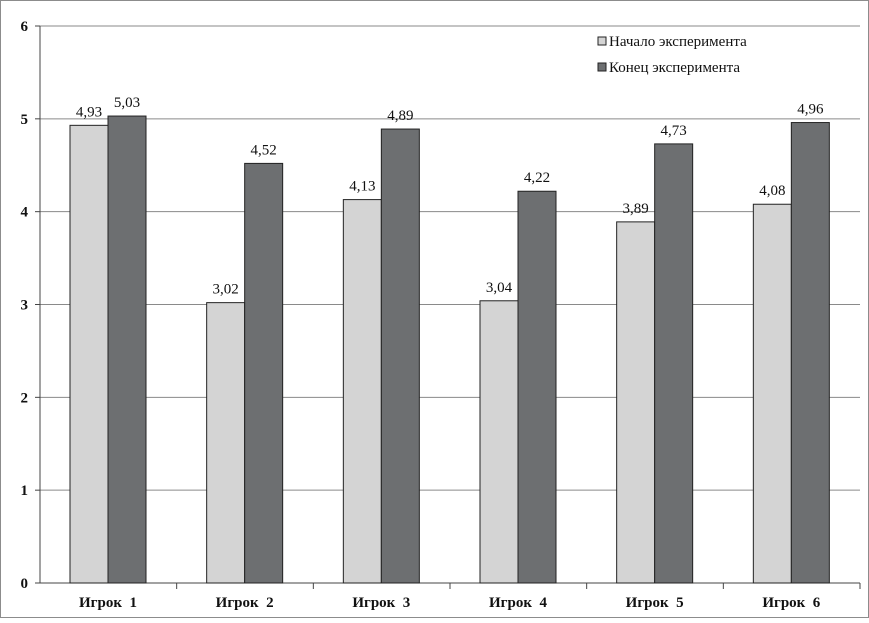  What do you see at coordinates (108, 603) in the screenshot?
I see `x-tick-label: Игрок 1` at bounding box center [108, 603].